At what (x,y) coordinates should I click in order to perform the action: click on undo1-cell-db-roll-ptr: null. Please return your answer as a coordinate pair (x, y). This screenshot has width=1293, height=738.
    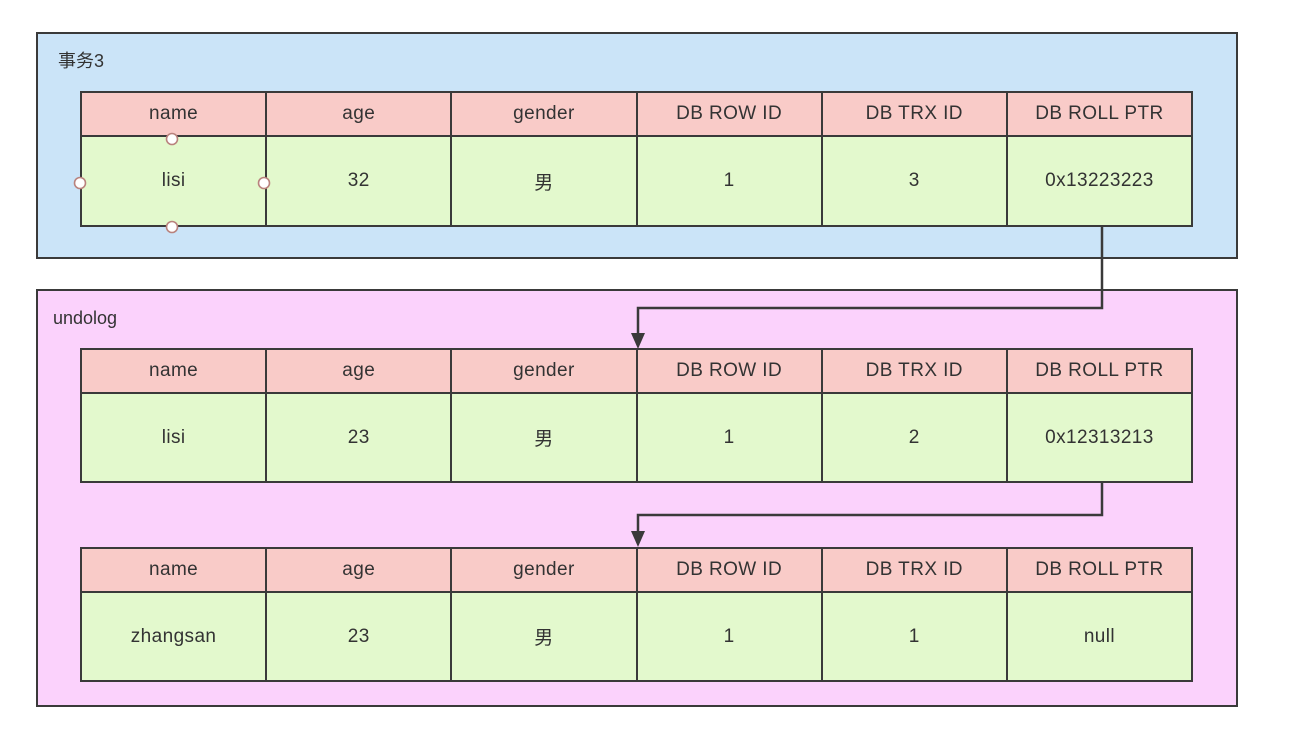
    Looking at the image, I should click on (1098, 636).